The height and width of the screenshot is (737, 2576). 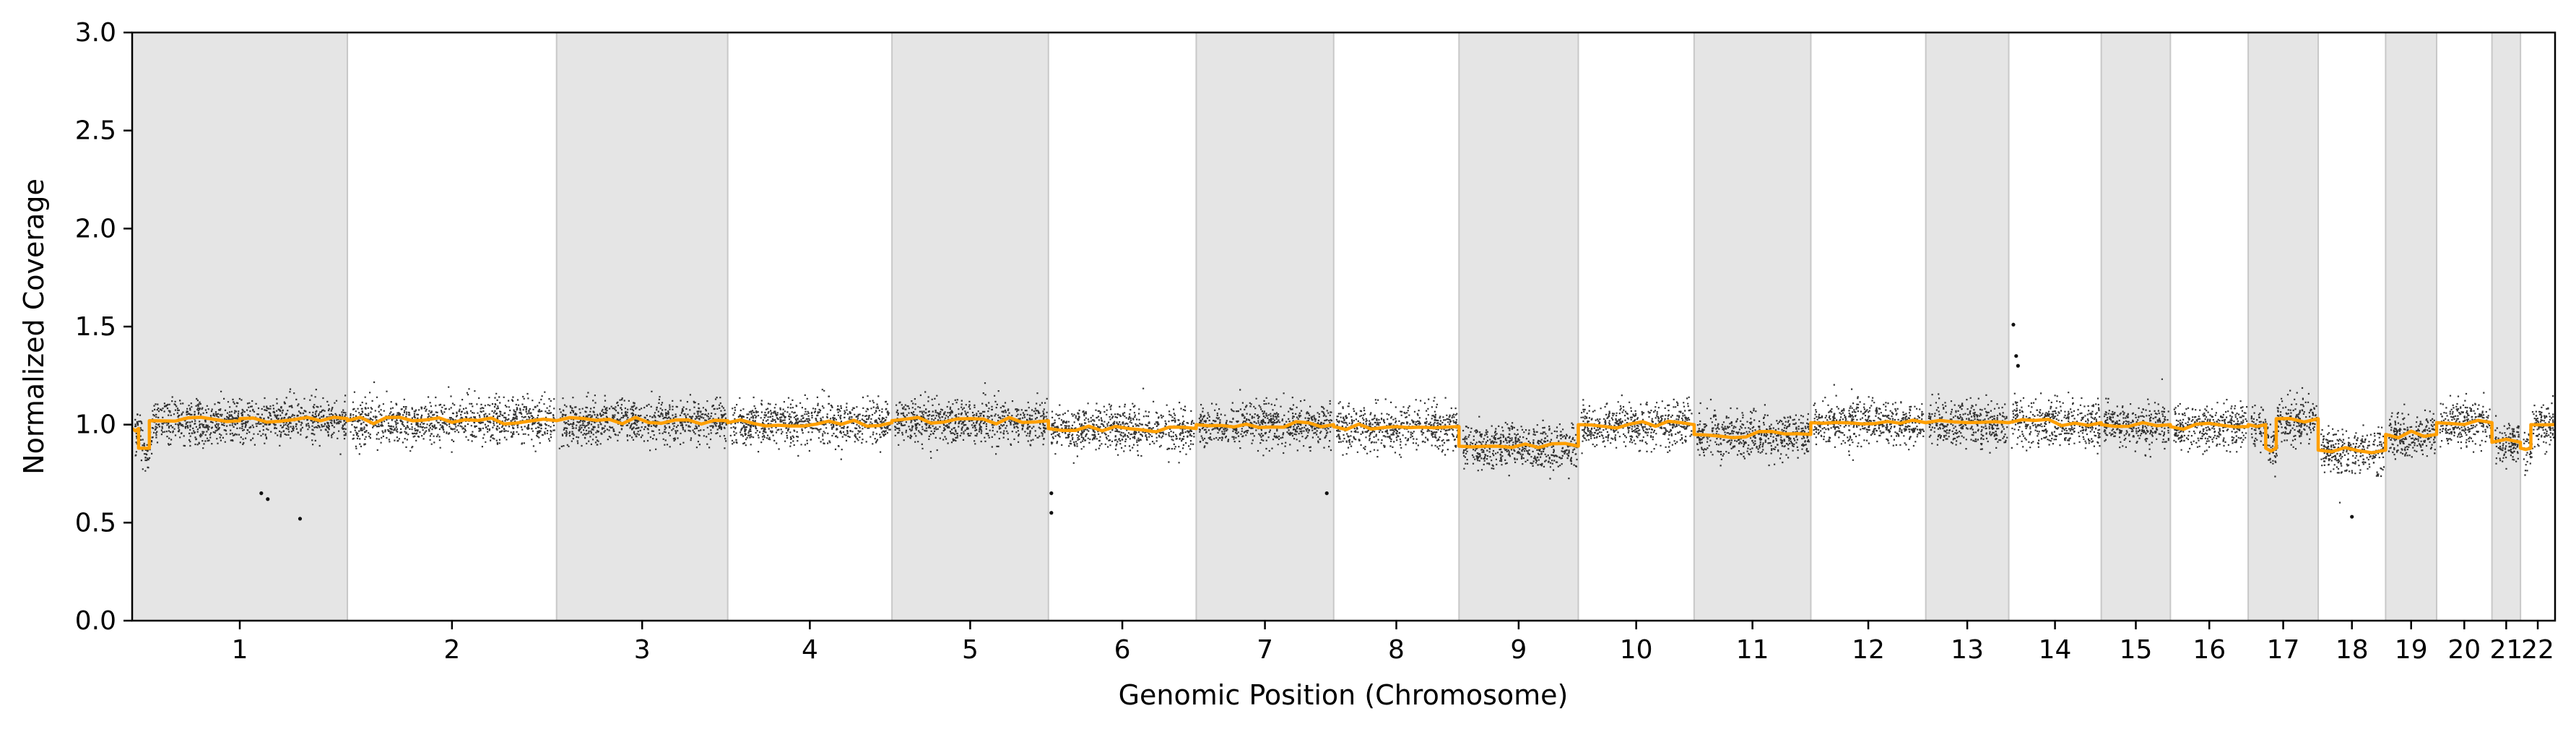 I want to click on x-tick-label: 16, so click(x=2209, y=650).